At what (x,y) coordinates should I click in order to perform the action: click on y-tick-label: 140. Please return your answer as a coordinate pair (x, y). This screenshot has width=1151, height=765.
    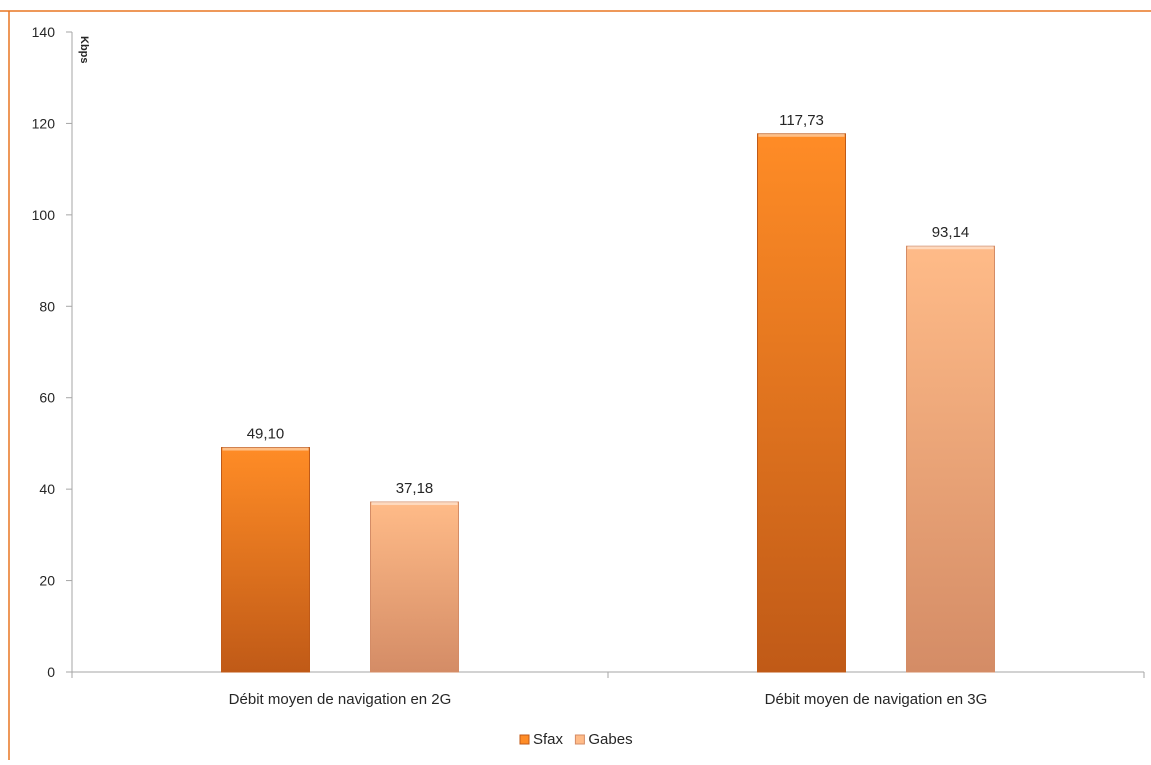
    Looking at the image, I should click on (44, 32).